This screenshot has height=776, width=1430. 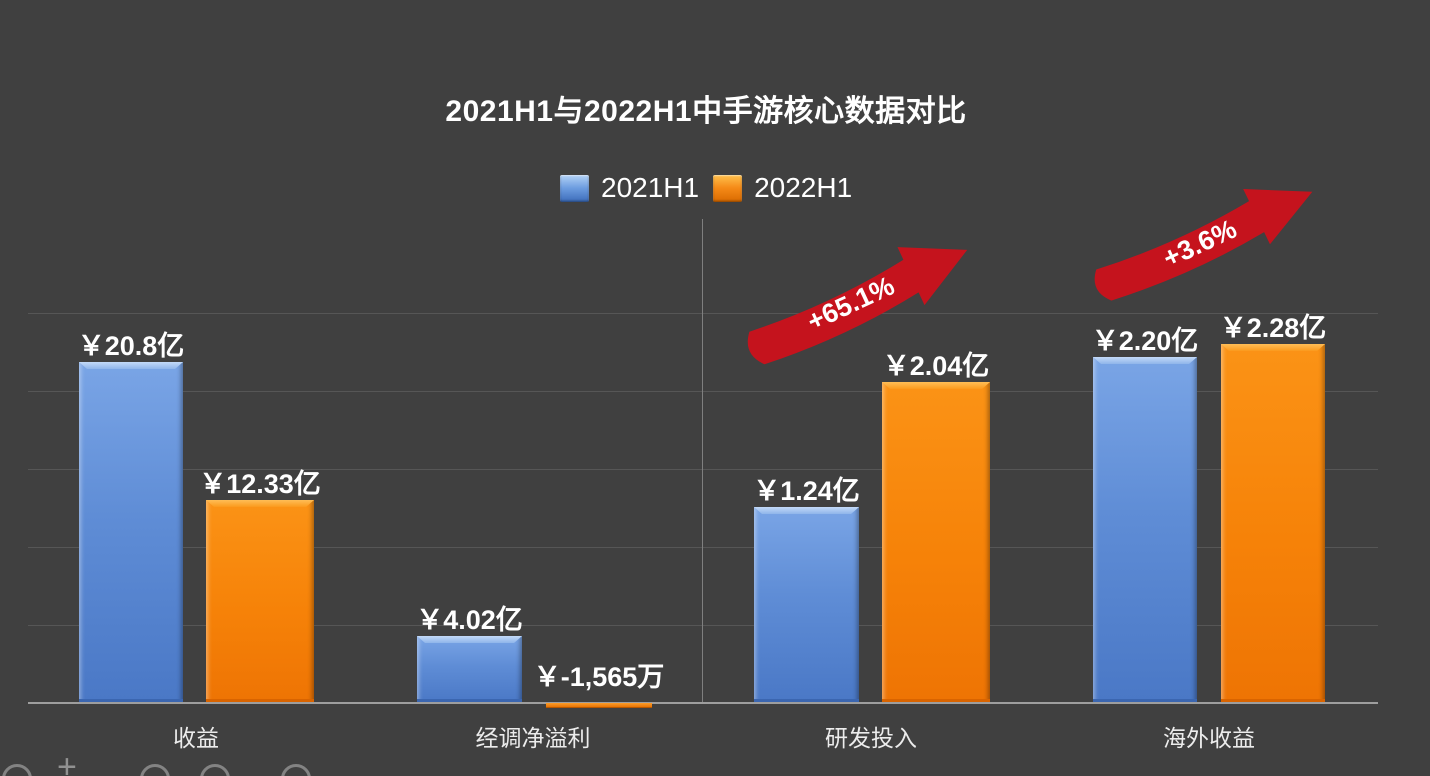 What do you see at coordinates (1273, 328) in the screenshot?
I see `value-label: ￥2.28亿` at bounding box center [1273, 328].